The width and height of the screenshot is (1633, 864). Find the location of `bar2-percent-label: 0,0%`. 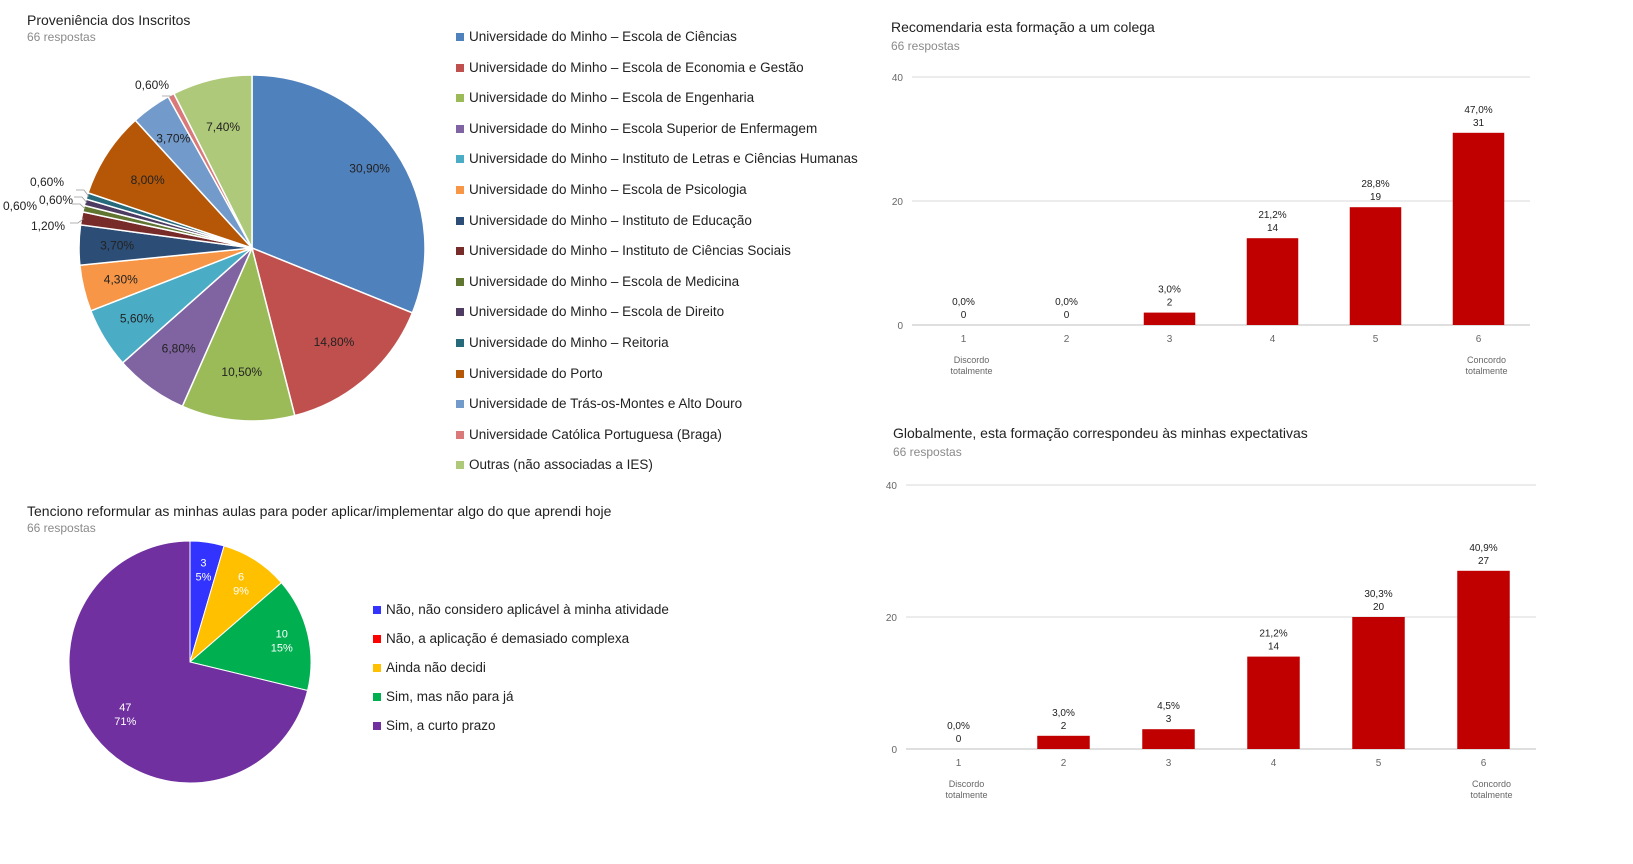

bar2-percent-label: 0,0% is located at coordinates (958, 726).